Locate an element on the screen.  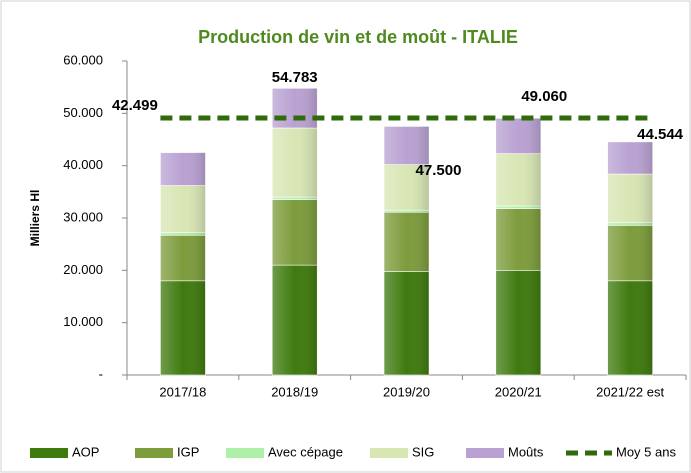
x-tick-label: 2019/20 is located at coordinates (406, 391).